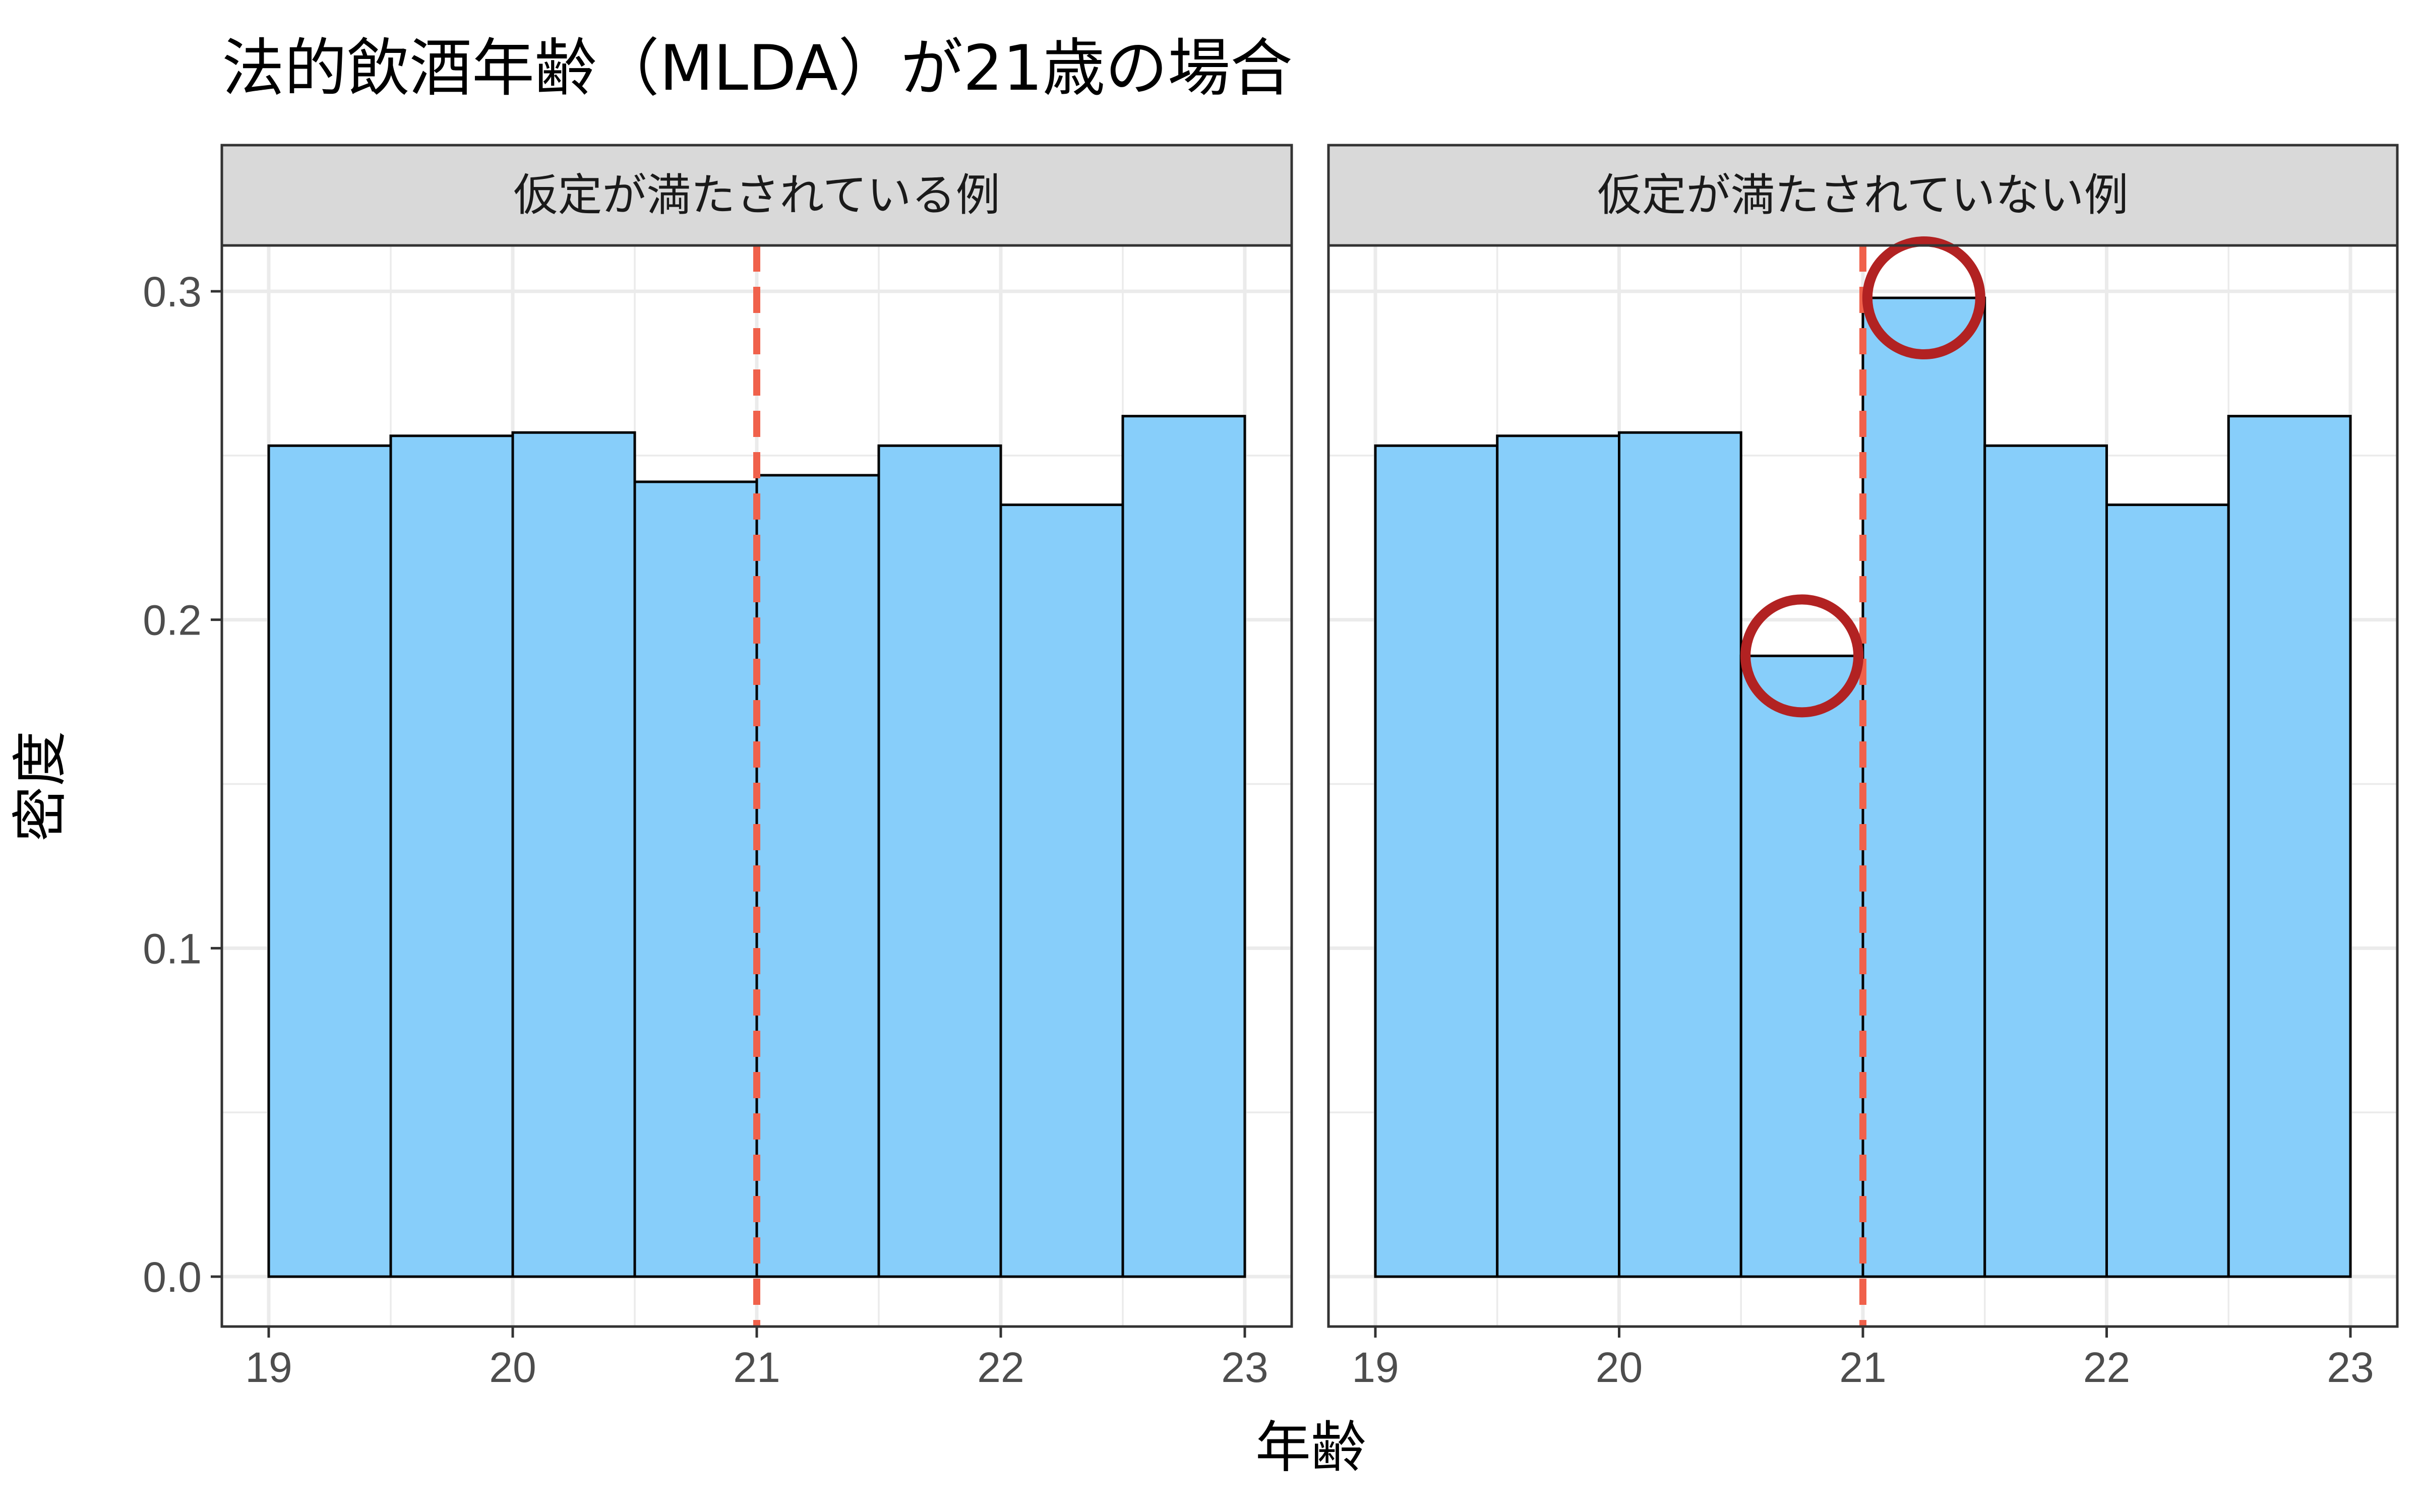  What do you see at coordinates (1862, 477) in the screenshot?
I see `highlight-circles` at bounding box center [1862, 477].